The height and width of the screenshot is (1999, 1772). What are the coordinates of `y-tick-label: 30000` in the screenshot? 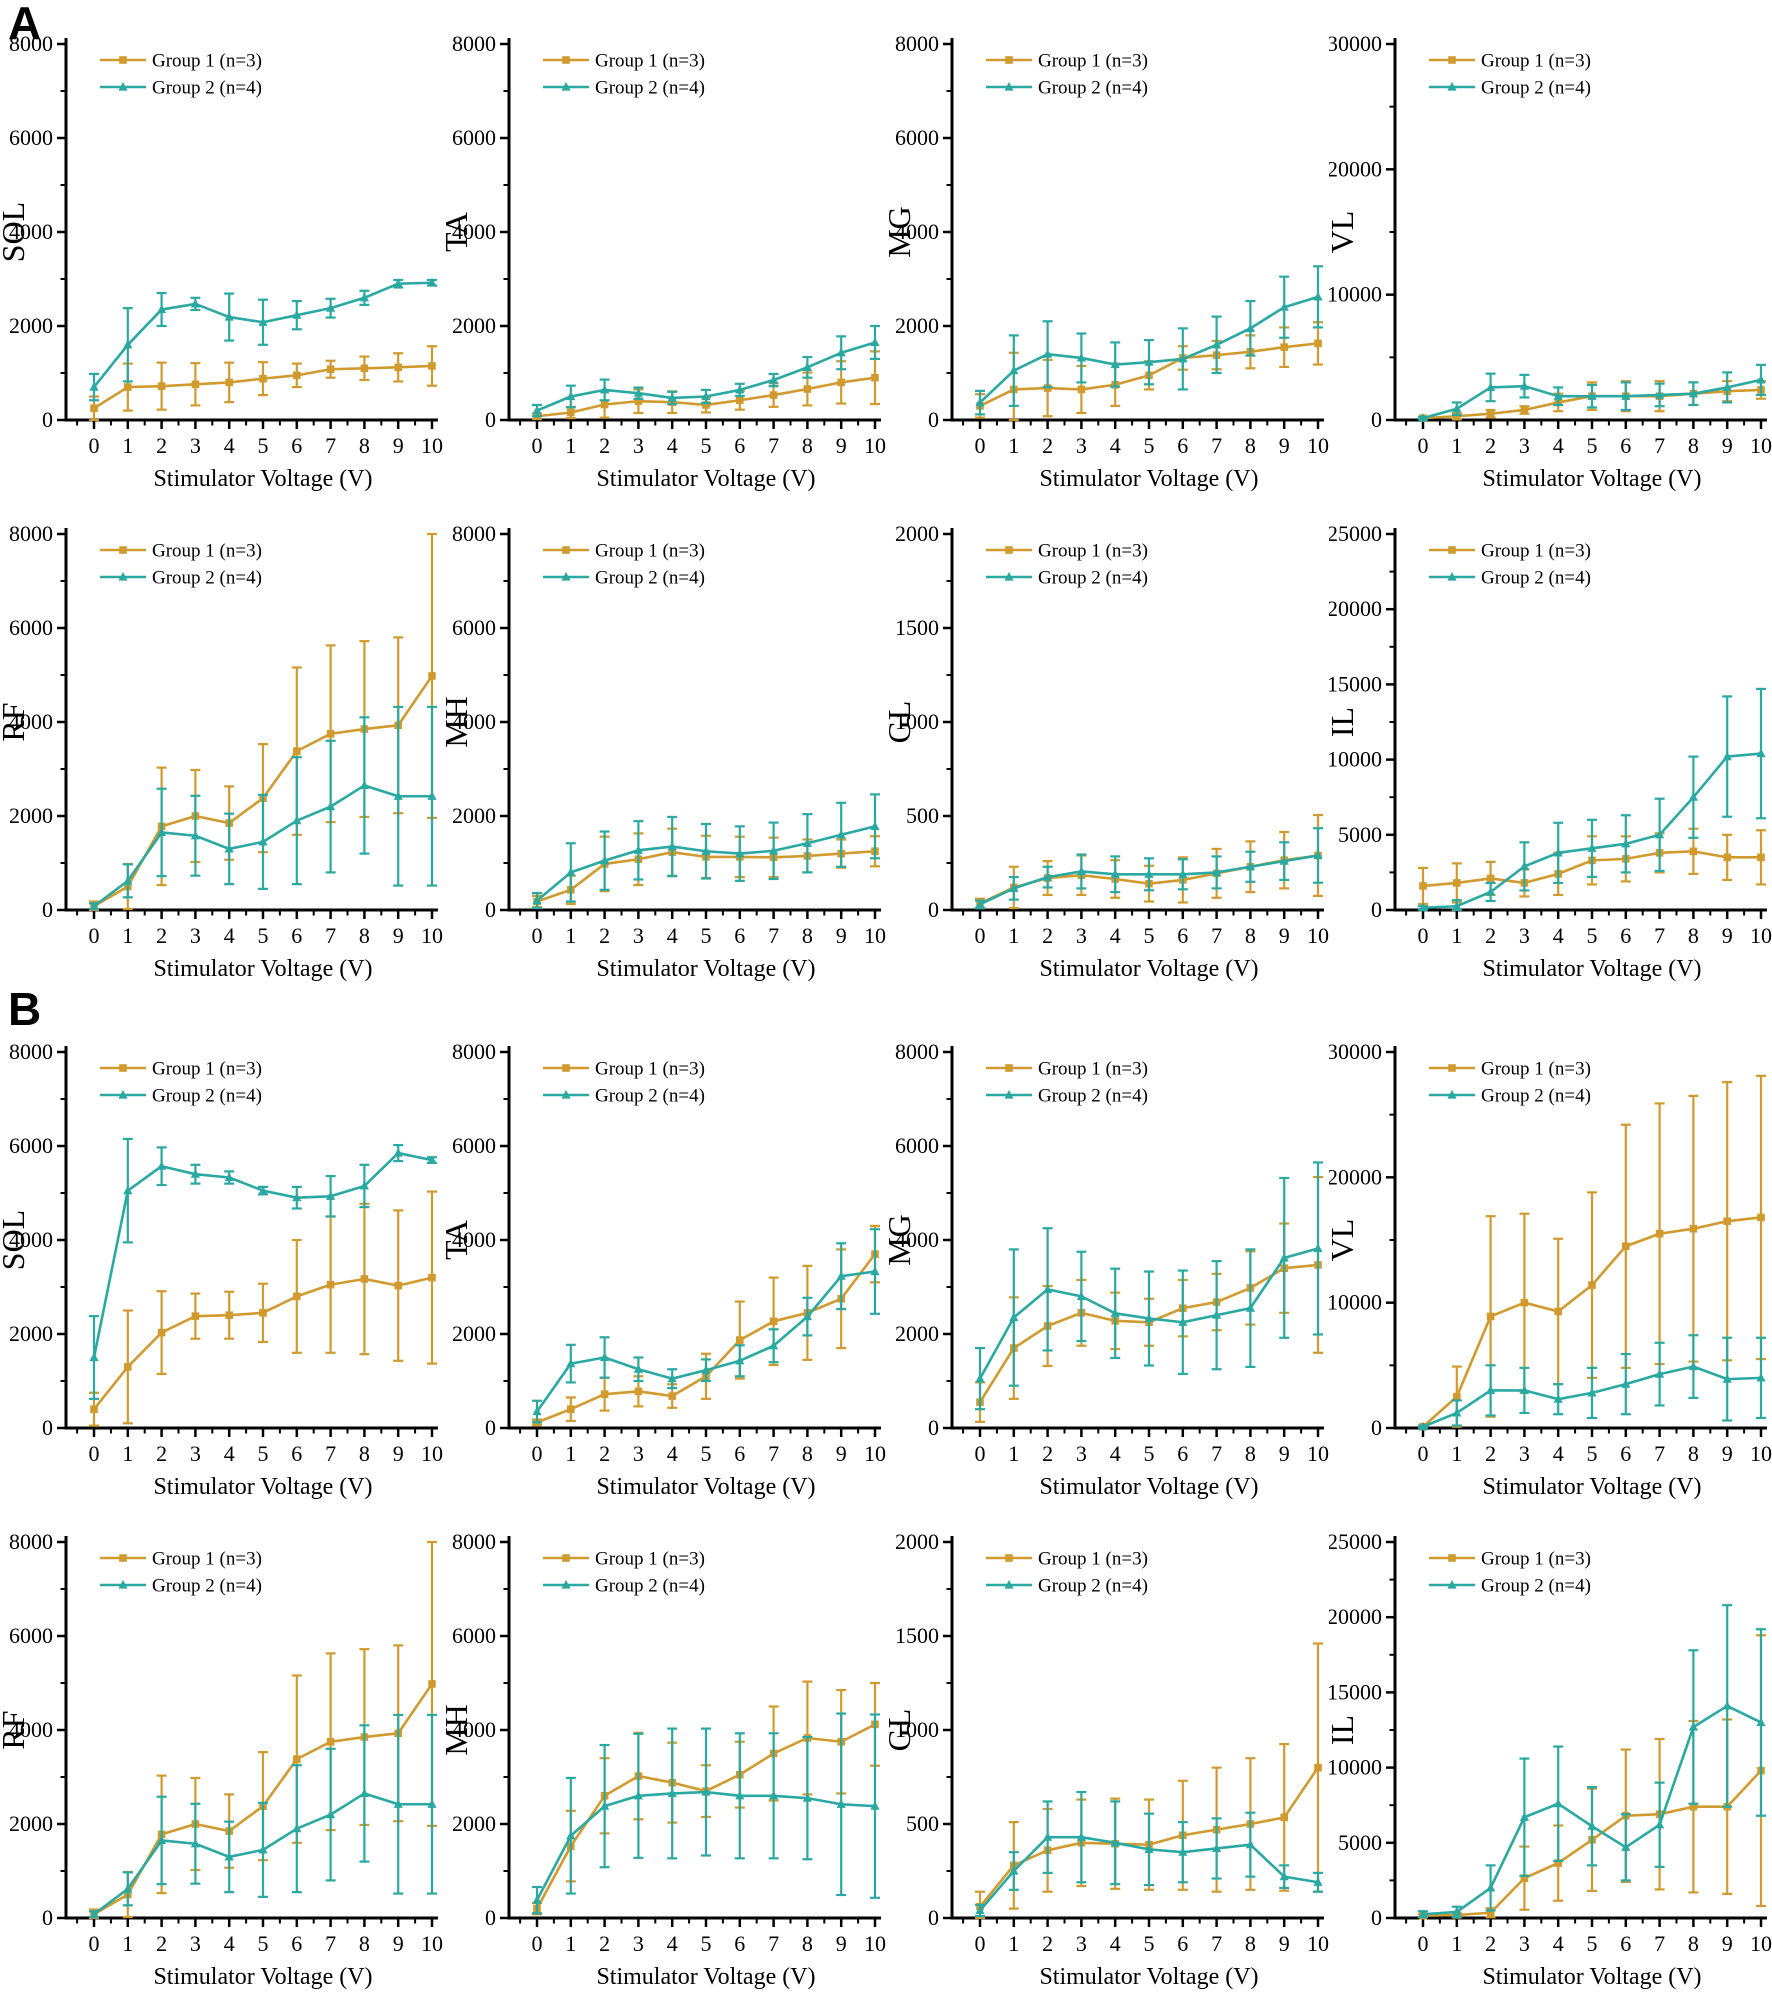 It's located at (1355, 1051).